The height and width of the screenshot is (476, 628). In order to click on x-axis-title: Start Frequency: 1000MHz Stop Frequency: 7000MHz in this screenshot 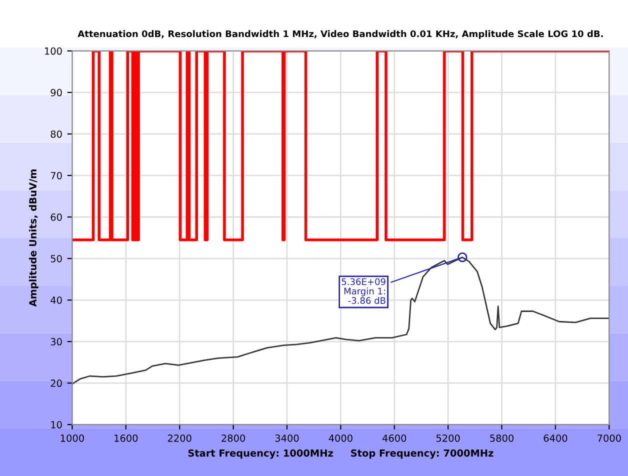, I will do `click(341, 454)`.